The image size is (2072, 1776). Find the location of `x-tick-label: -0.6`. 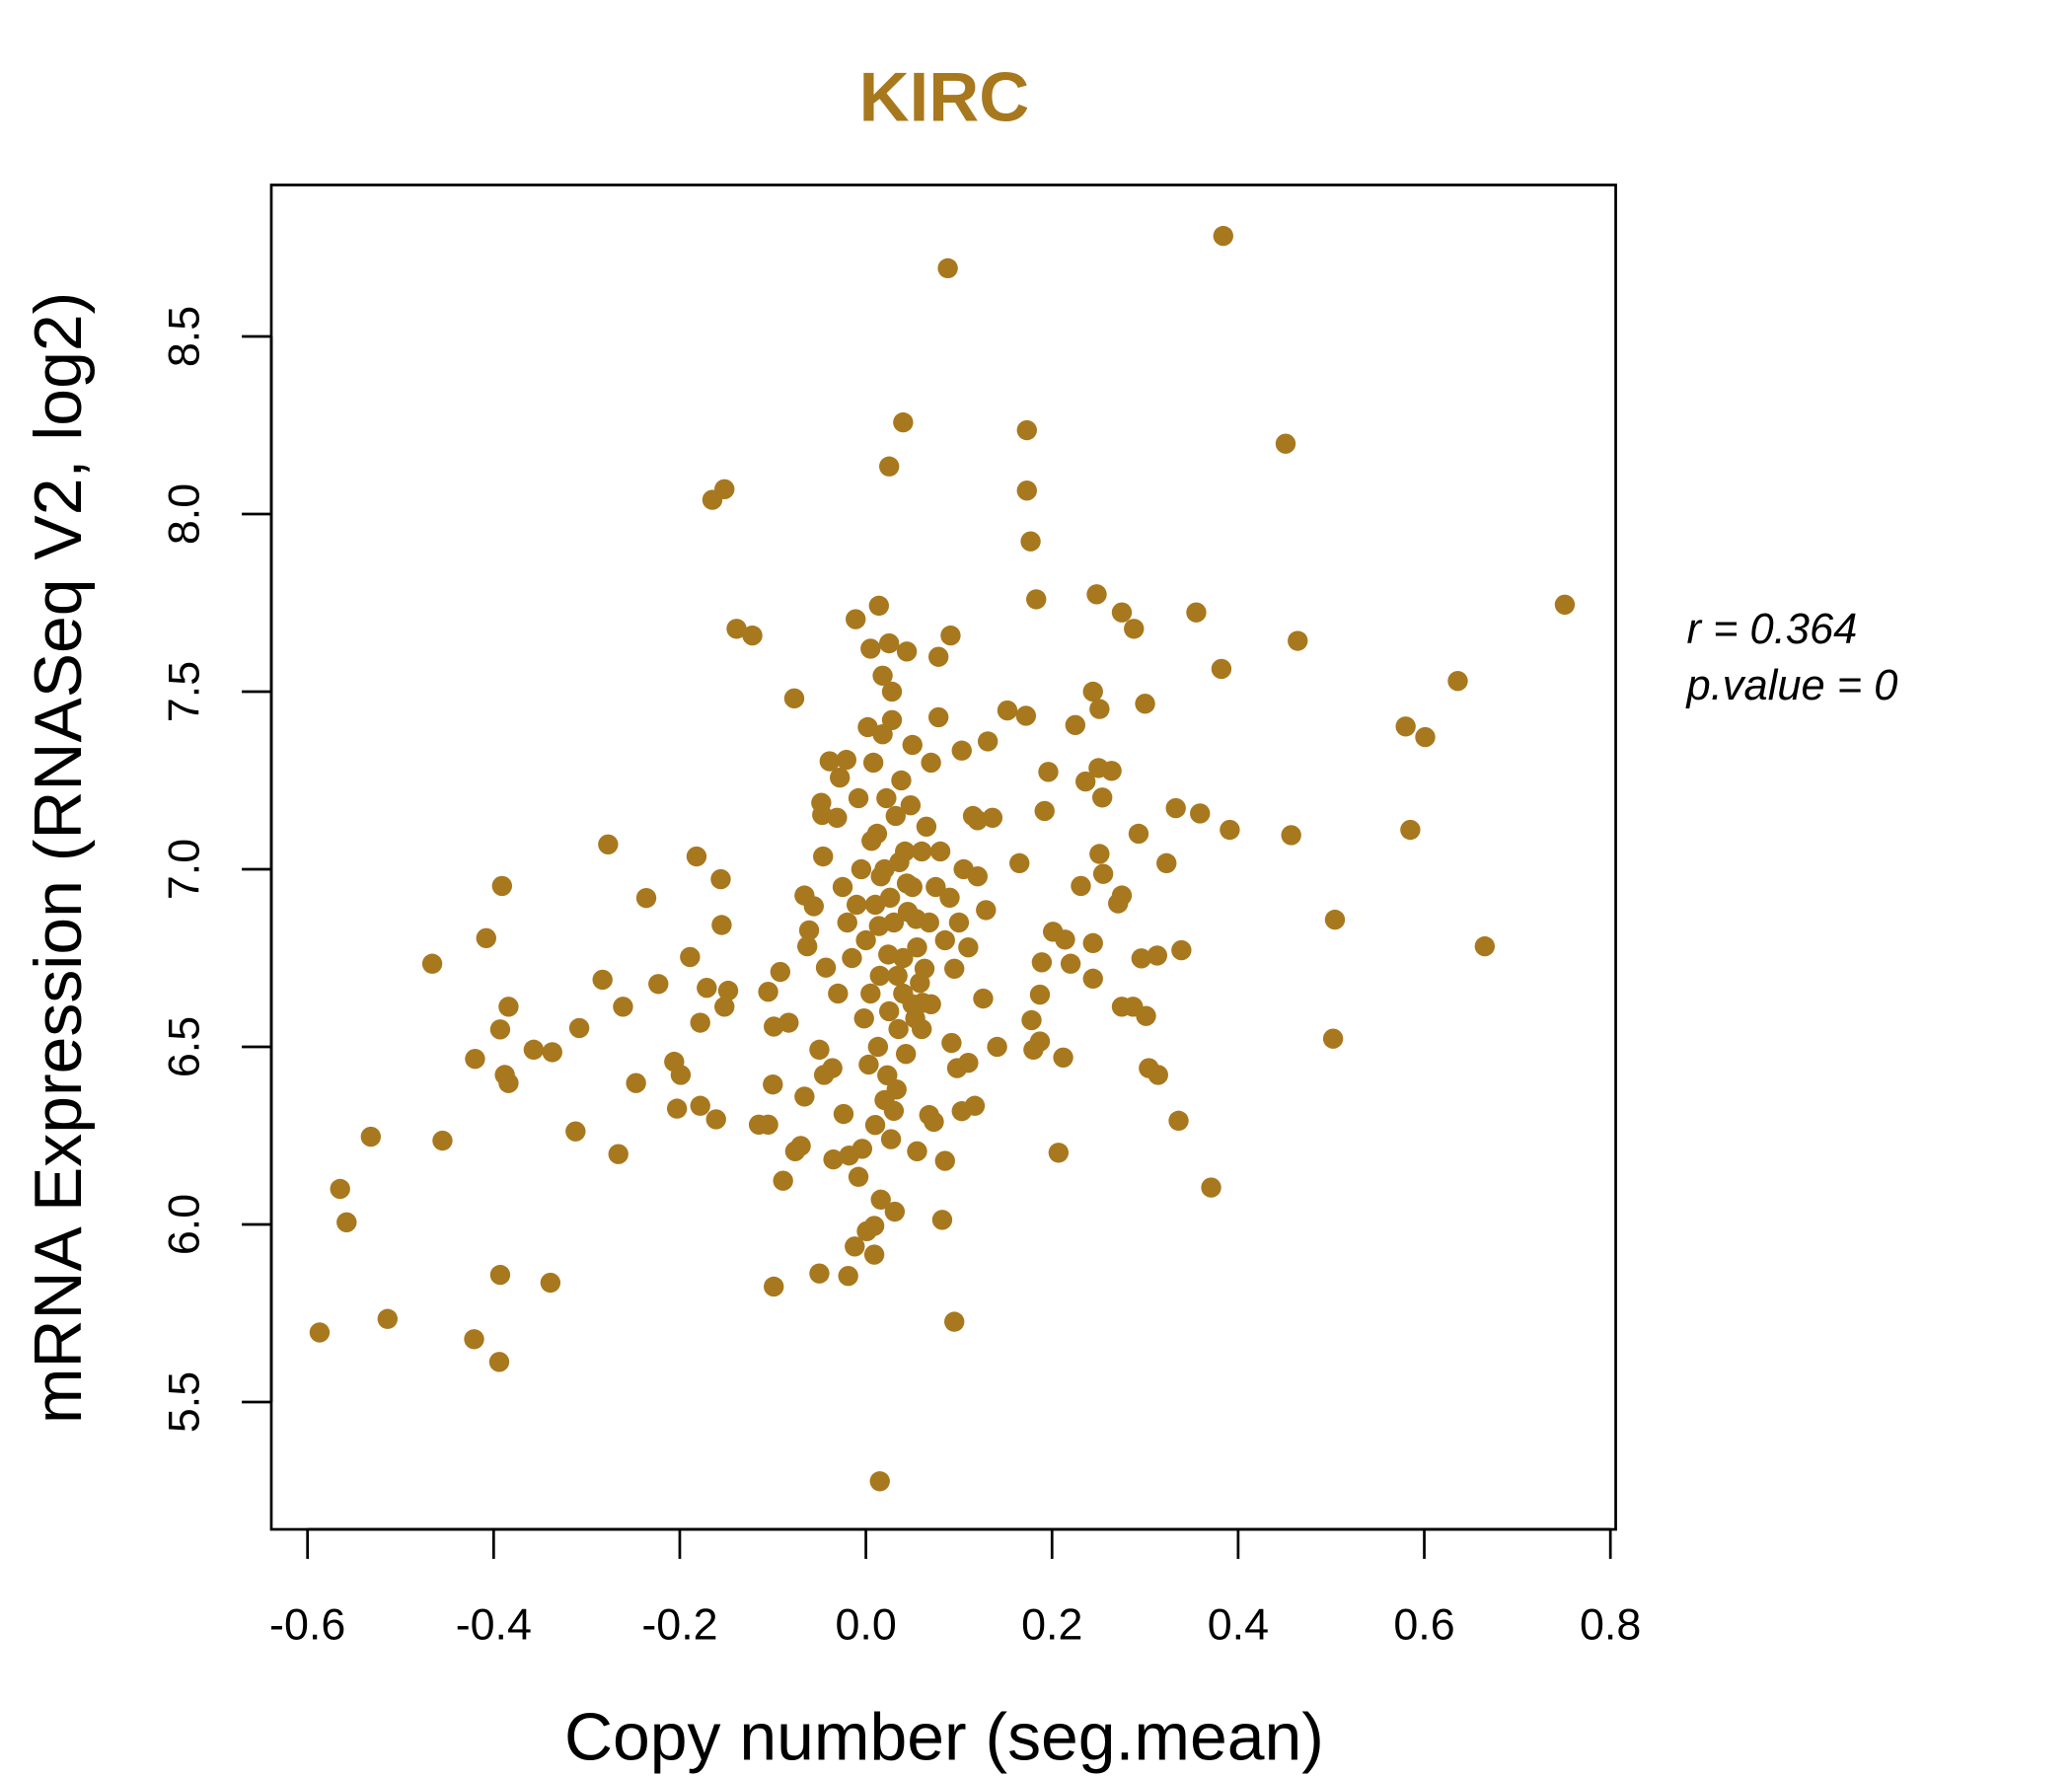

x-tick-label: -0.6 is located at coordinates (307, 1624).